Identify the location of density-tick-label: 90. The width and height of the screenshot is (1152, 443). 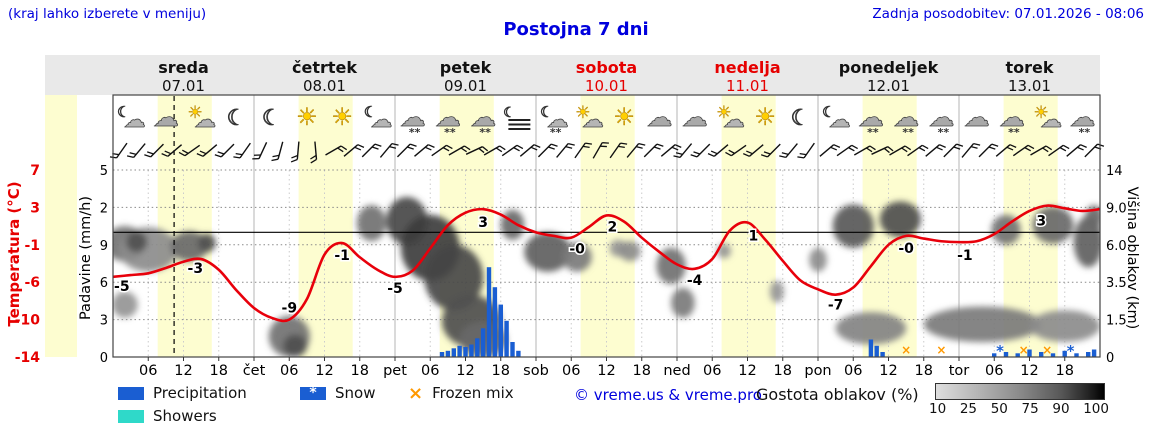
(1061, 409).